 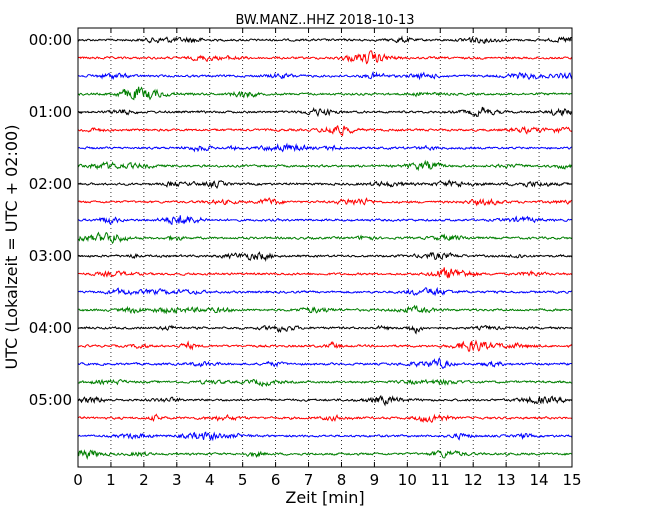 I want to click on x-tick-label: 10, so click(x=407, y=480).